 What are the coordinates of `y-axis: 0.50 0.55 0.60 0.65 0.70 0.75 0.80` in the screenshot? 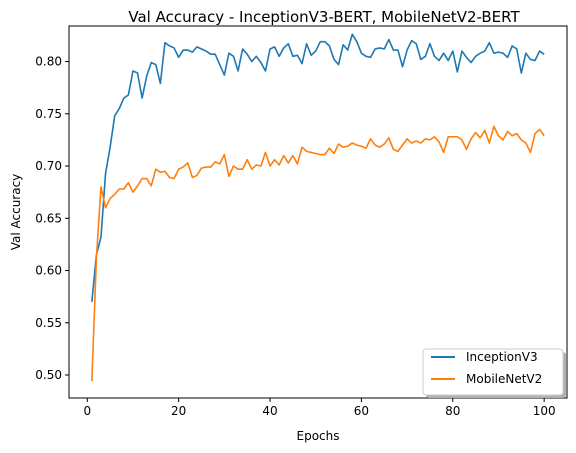 It's located at (52, 218).